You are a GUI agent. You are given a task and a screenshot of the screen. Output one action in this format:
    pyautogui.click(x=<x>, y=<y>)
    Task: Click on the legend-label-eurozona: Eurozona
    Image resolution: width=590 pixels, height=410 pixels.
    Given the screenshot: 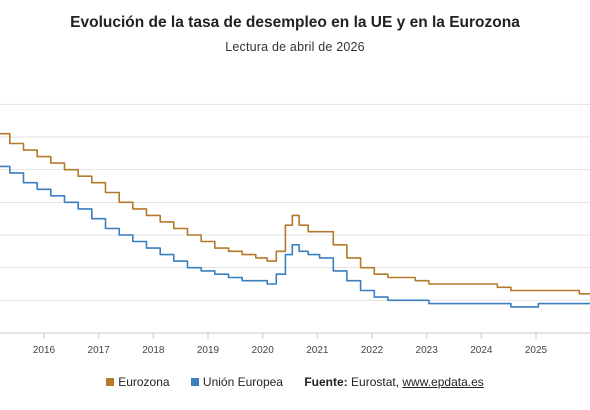 What is the action you would take?
    pyautogui.click(x=144, y=381)
    